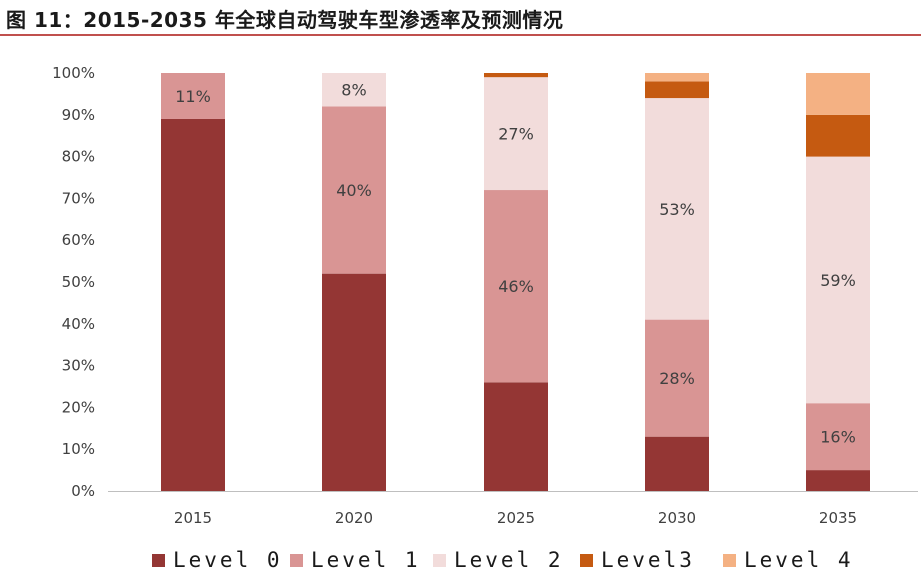  I want to click on bar-segment-level-1-2035, so click(838, 437).